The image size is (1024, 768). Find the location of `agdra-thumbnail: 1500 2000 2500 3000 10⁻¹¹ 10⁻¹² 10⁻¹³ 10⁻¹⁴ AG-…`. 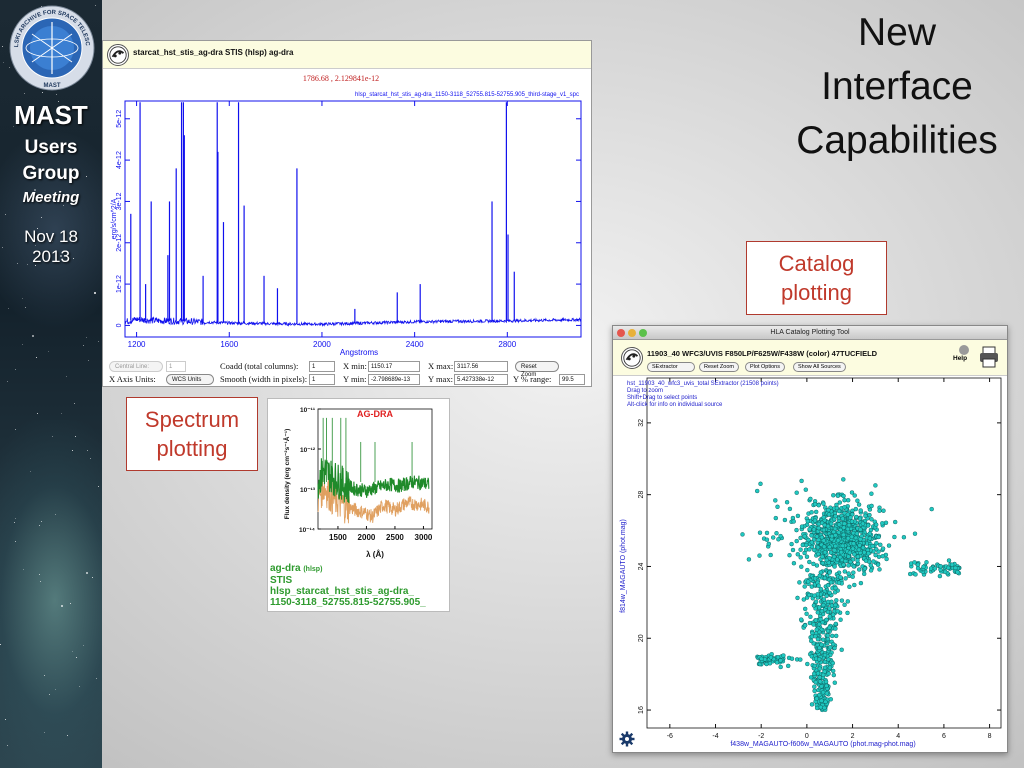

agdra-thumbnail: 1500 2000 2500 3000 10⁻¹¹ 10⁻¹² 10⁻¹³ 10⁻¹⁴ AG-… is located at coordinates (358, 505).